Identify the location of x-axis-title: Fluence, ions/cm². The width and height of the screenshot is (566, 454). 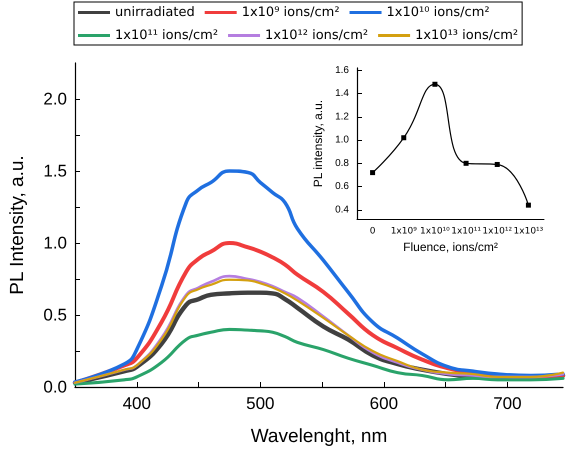
(450, 247).